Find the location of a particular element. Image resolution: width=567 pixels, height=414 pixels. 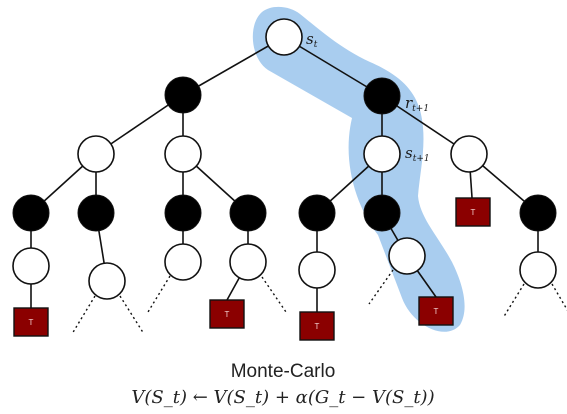

state-node-root is located at coordinates (284, 37).